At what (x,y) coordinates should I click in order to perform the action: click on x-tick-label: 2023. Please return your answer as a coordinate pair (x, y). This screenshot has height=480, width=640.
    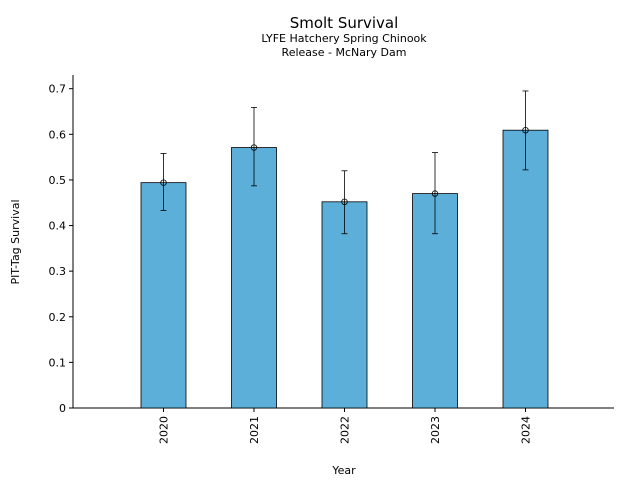
    Looking at the image, I should click on (435, 430).